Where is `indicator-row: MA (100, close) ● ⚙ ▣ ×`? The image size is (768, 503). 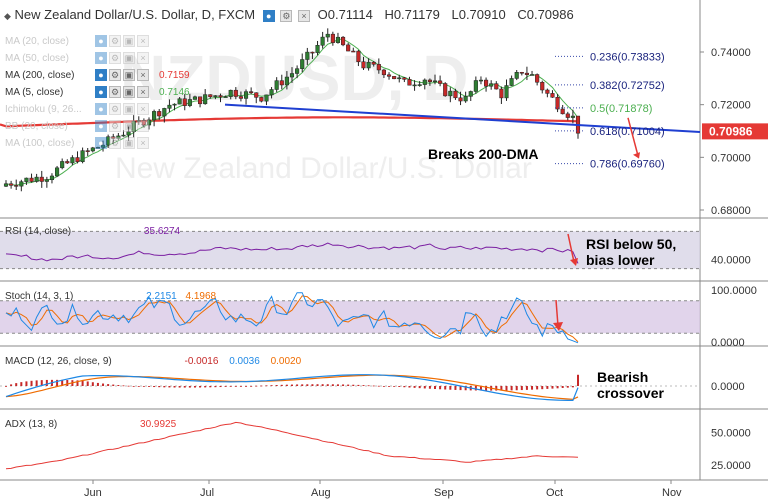
indicator-row: MA (100, close) ● ⚙ ▣ × is located at coordinates (75, 143).